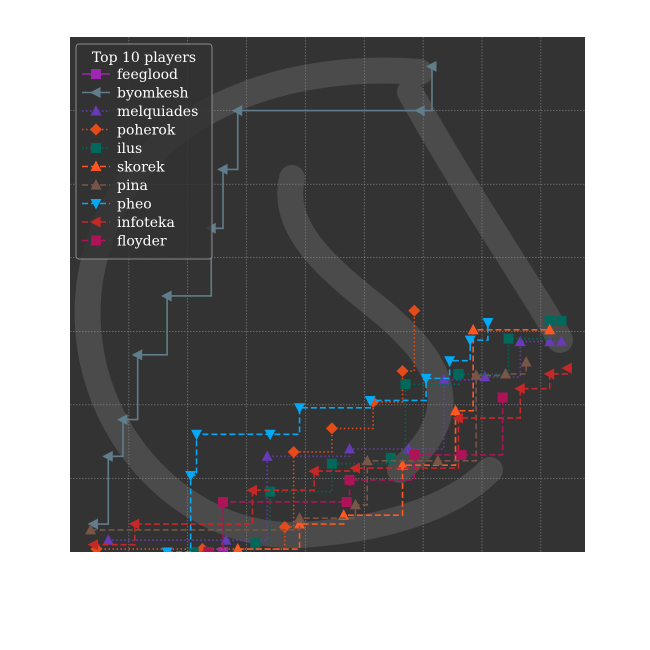 This screenshot has width=650, height=650. What do you see at coordinates (157, 112) in the screenshot?
I see `legend-label: melquiades` at bounding box center [157, 112].